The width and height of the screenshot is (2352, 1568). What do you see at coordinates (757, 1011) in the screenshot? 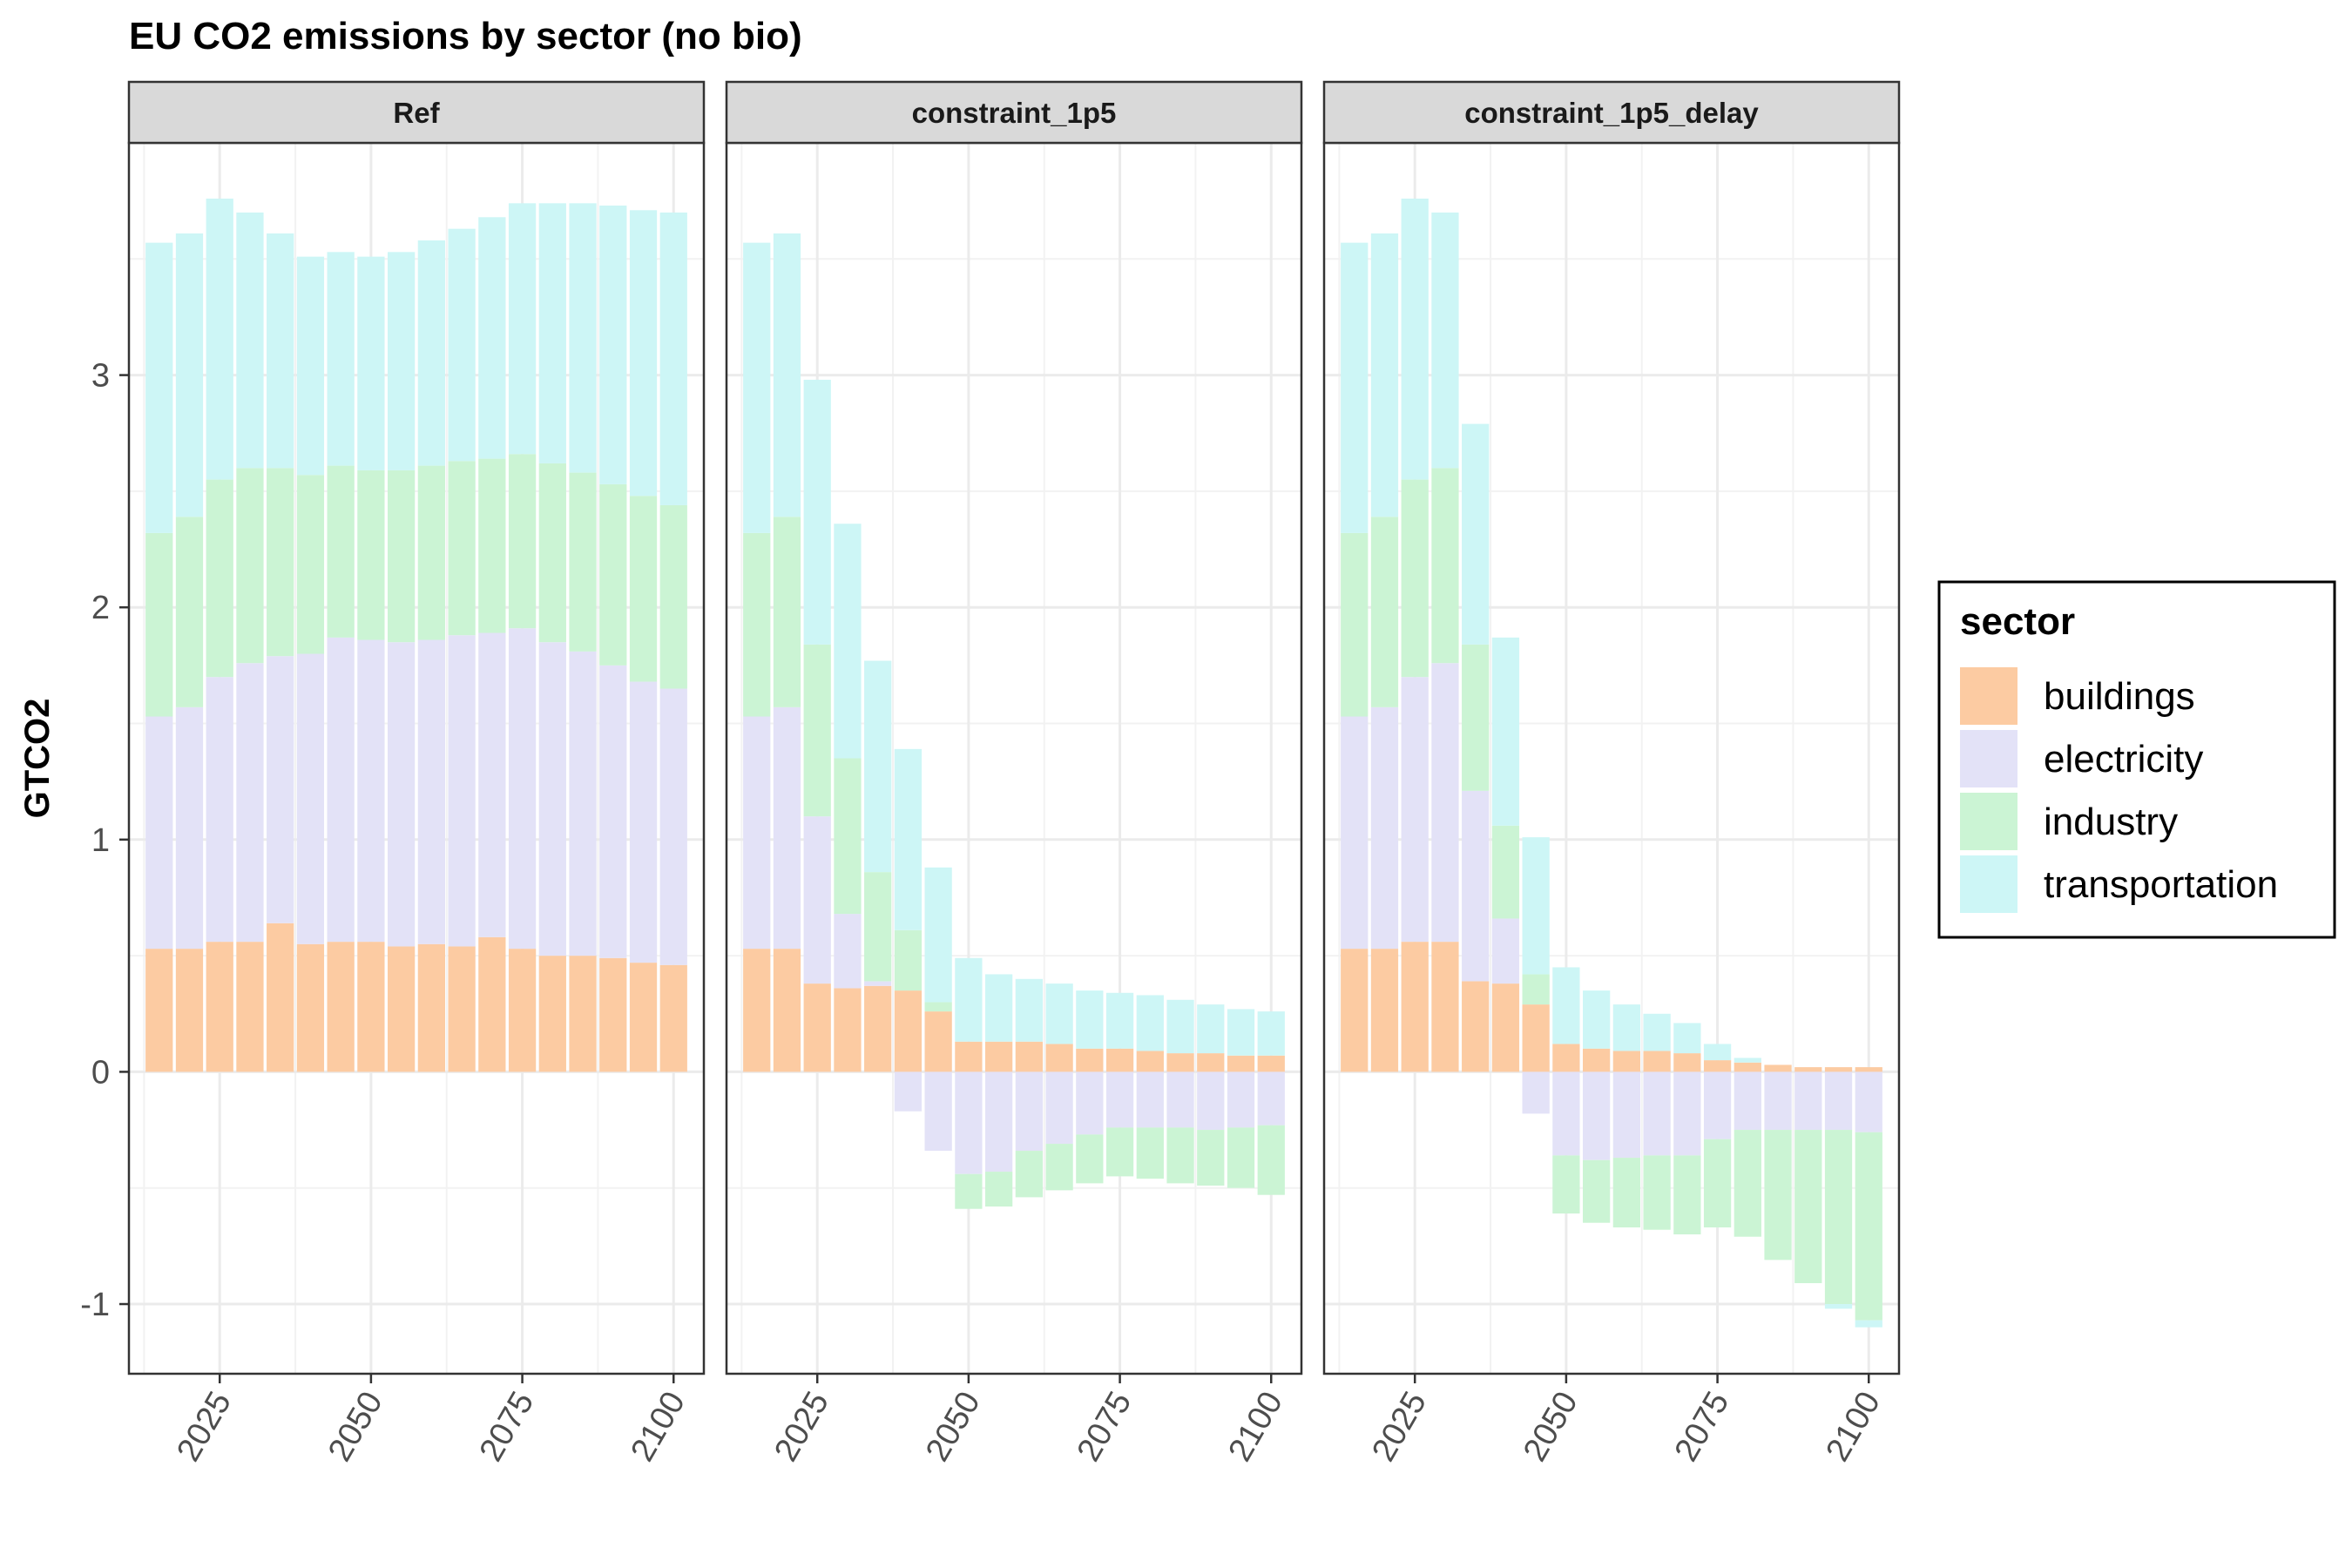
I see `bar-buildings-2015` at bounding box center [757, 1011].